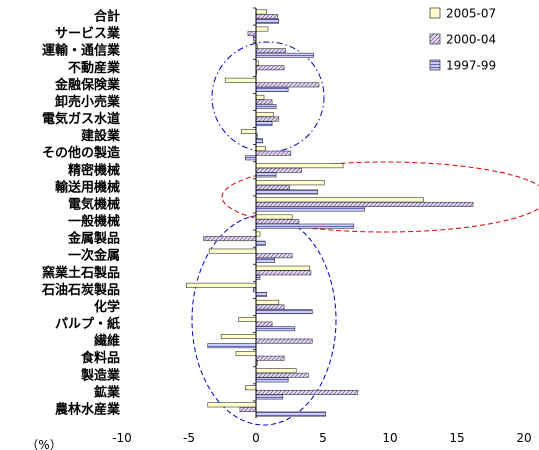  What do you see at coordinates (107, 392) in the screenshot?
I see `category-label-22: 鉱業` at bounding box center [107, 392].